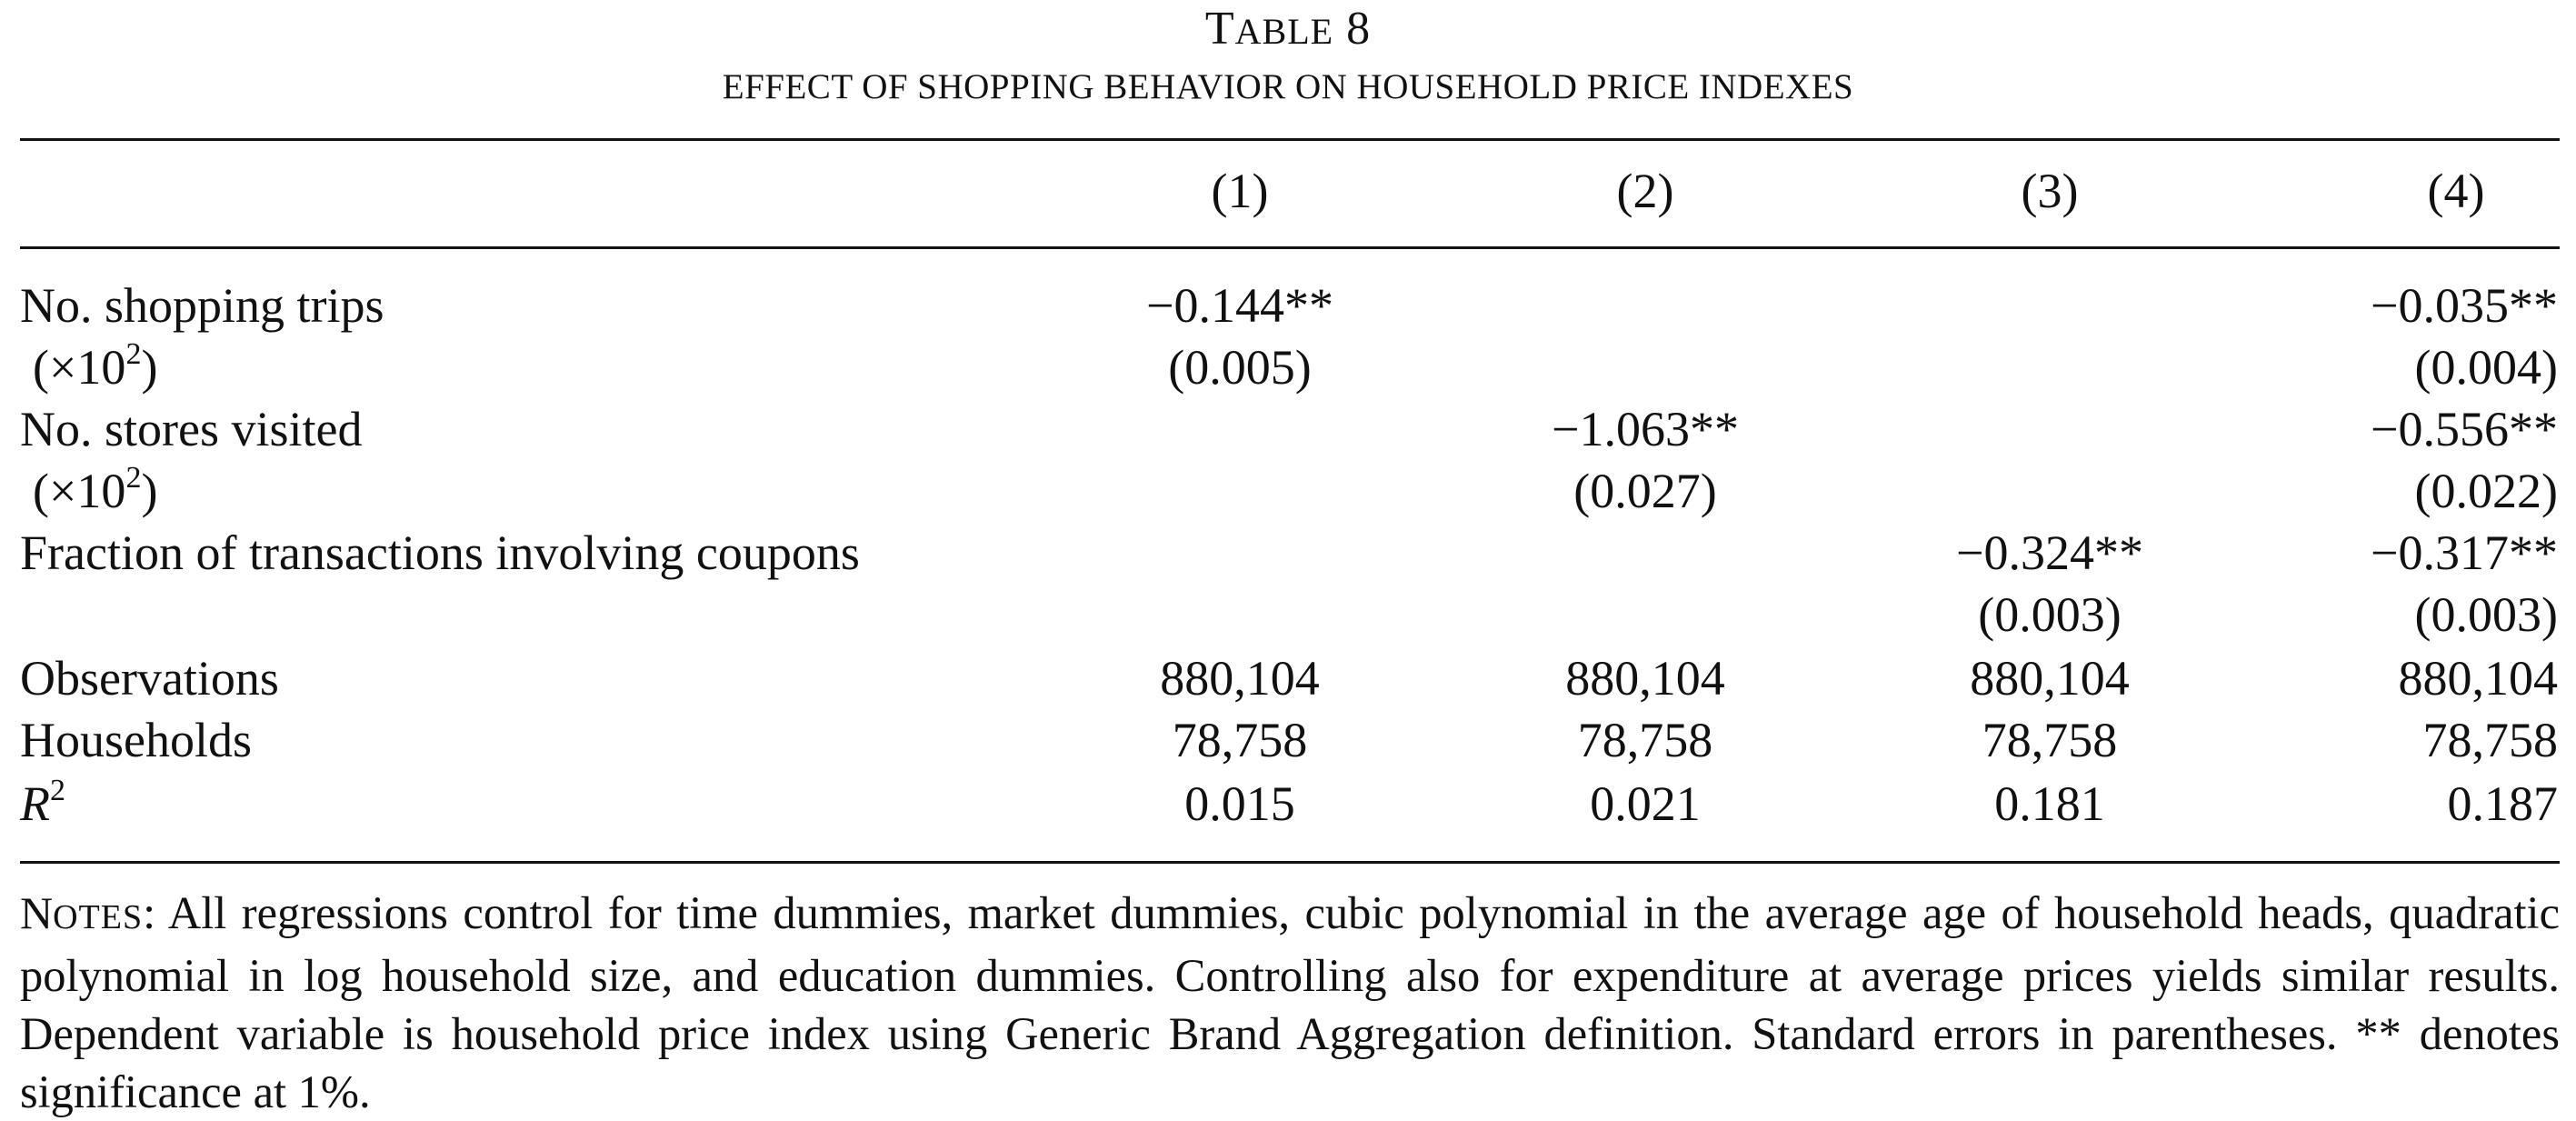  What do you see at coordinates (2464, 305) in the screenshot?
I see `table-cell: −0.035**` at bounding box center [2464, 305].